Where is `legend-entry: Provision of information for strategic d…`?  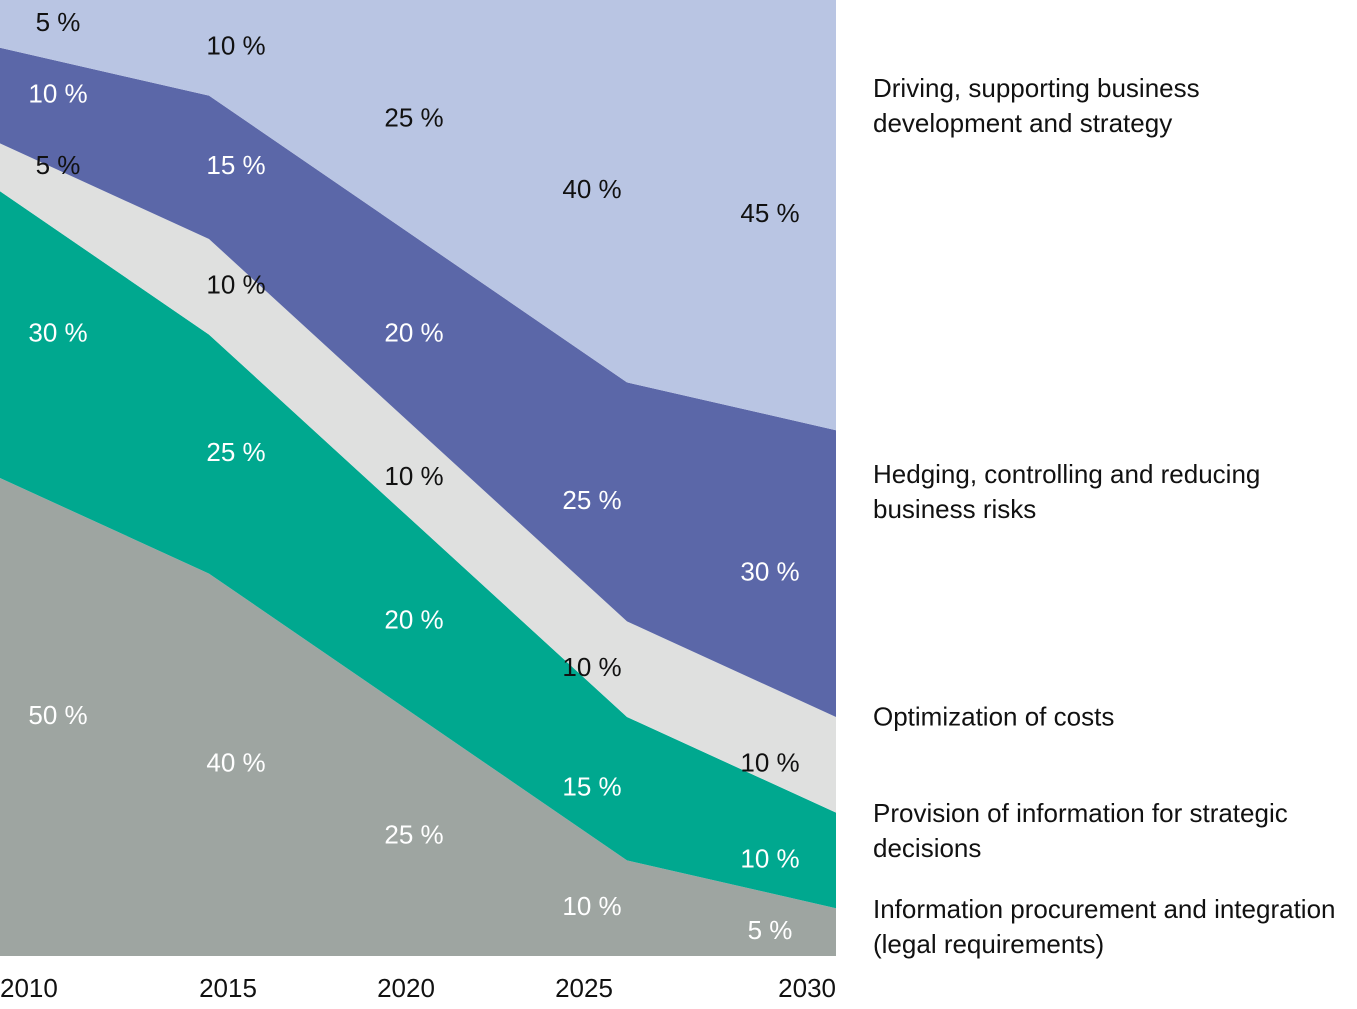 legend-entry: Provision of information for strategic d… is located at coordinates (1080, 830).